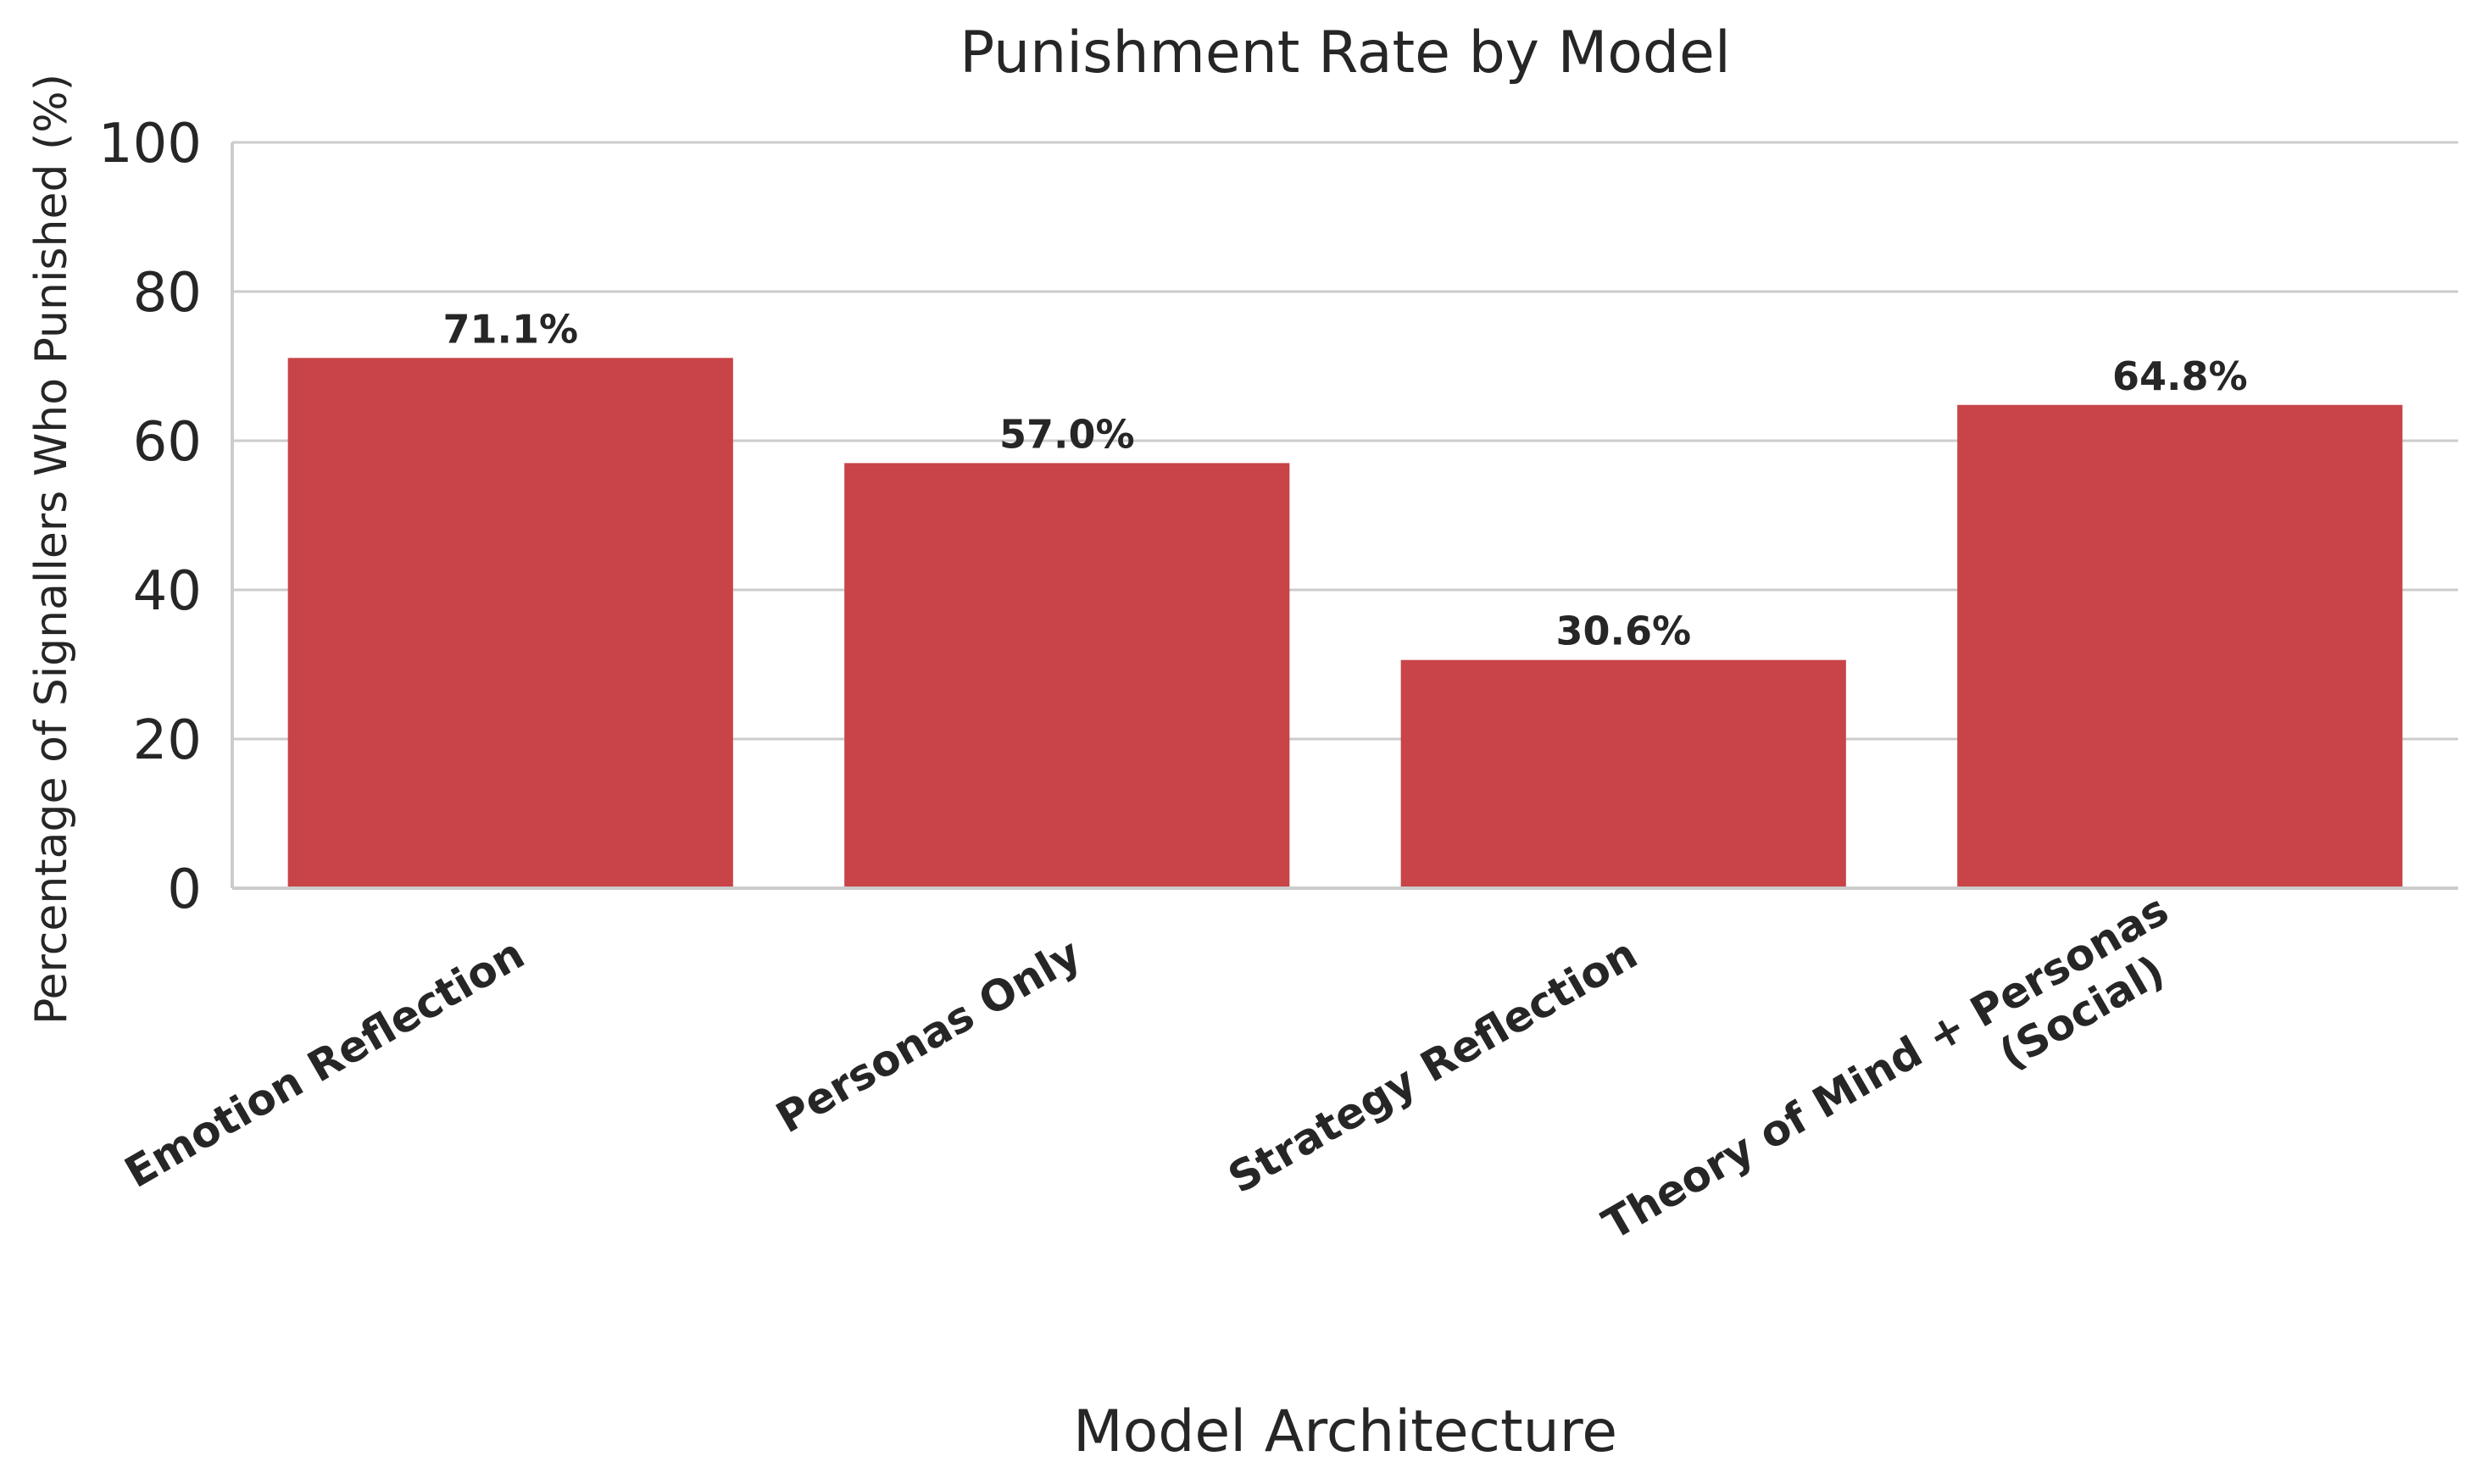  I want to click on y-tick-label: 20, so click(168, 741).